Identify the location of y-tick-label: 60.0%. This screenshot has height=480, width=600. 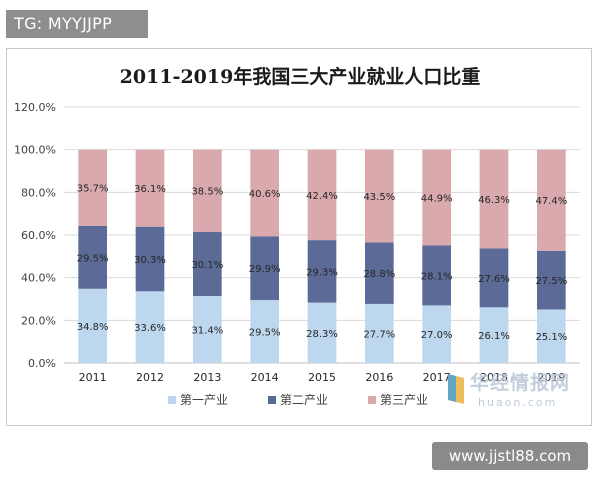
(38, 235).